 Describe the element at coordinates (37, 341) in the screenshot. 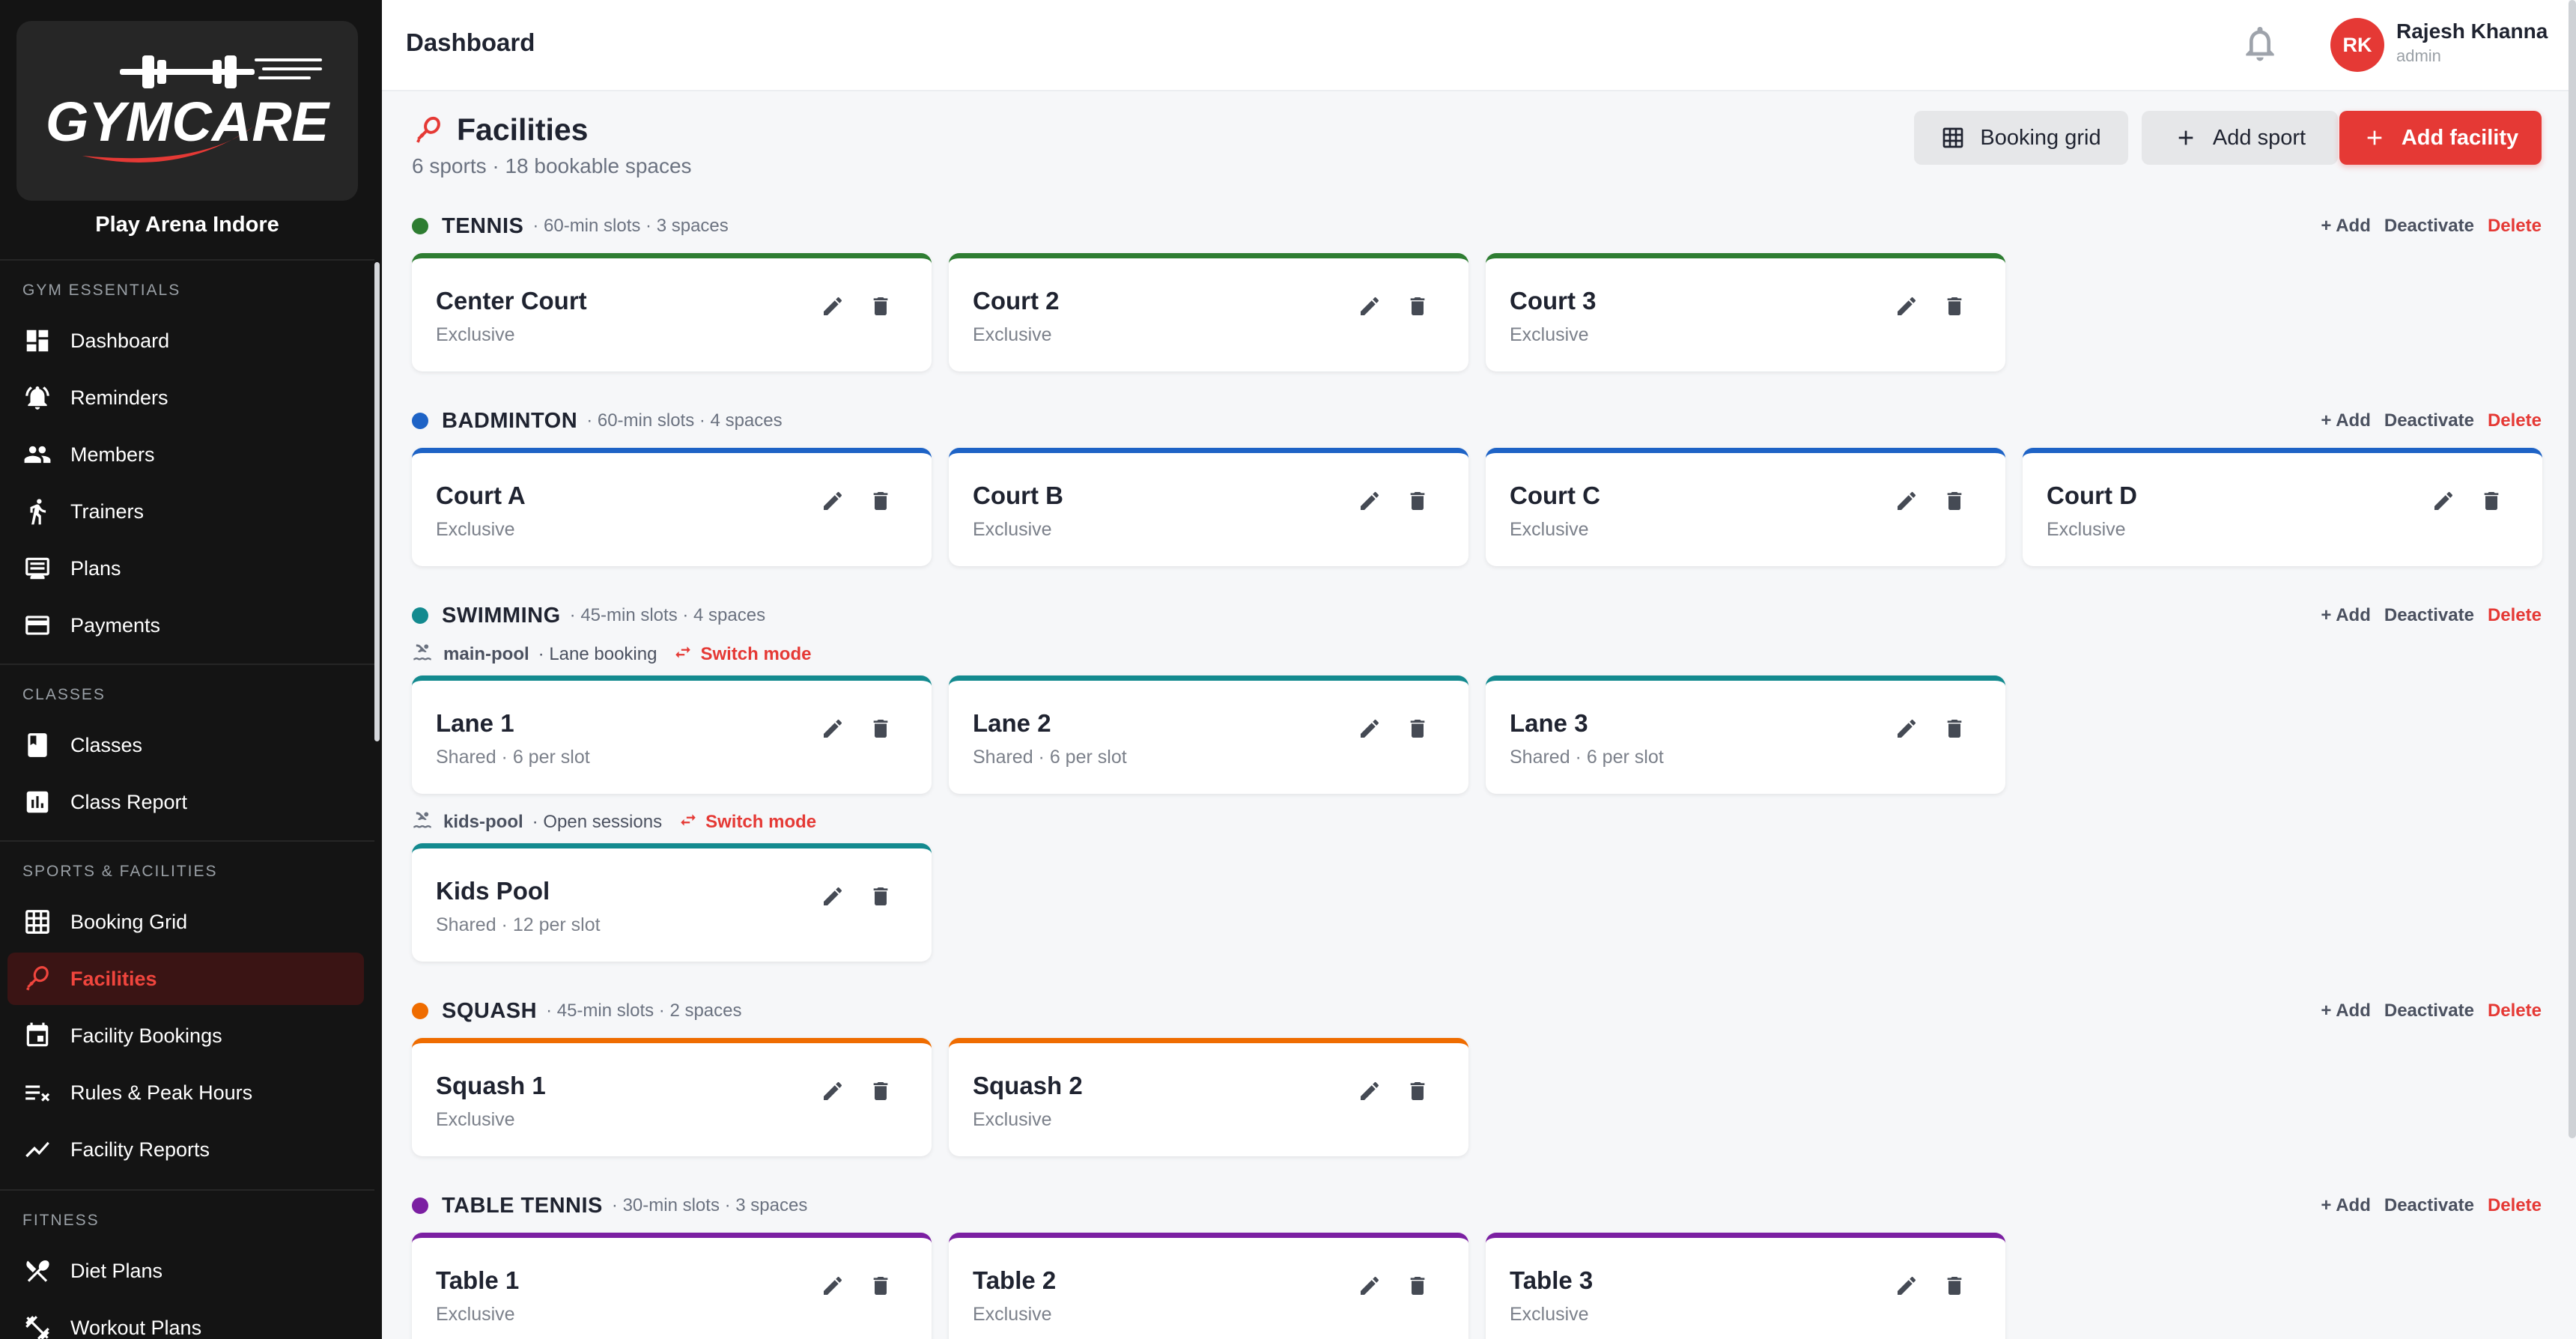

I see `dashboard-icon` at that location.